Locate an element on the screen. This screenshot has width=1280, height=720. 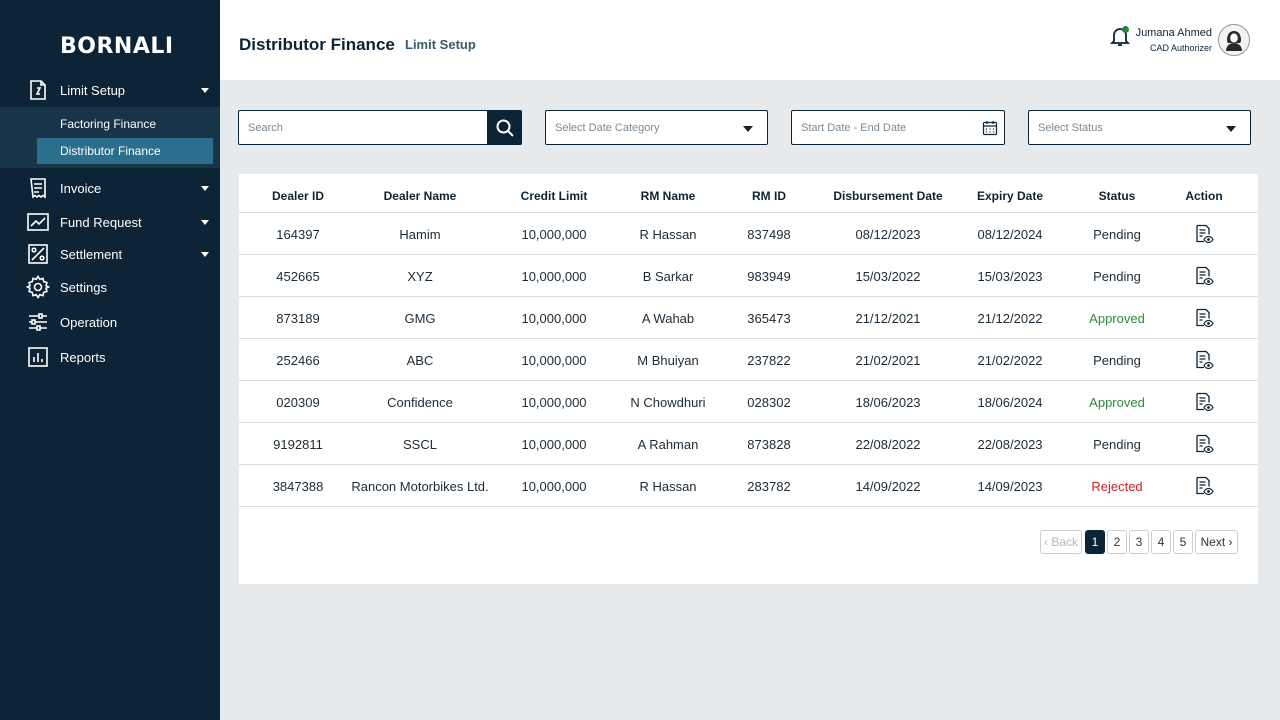
pagination-page-1: 1 is located at coordinates (1095, 542).